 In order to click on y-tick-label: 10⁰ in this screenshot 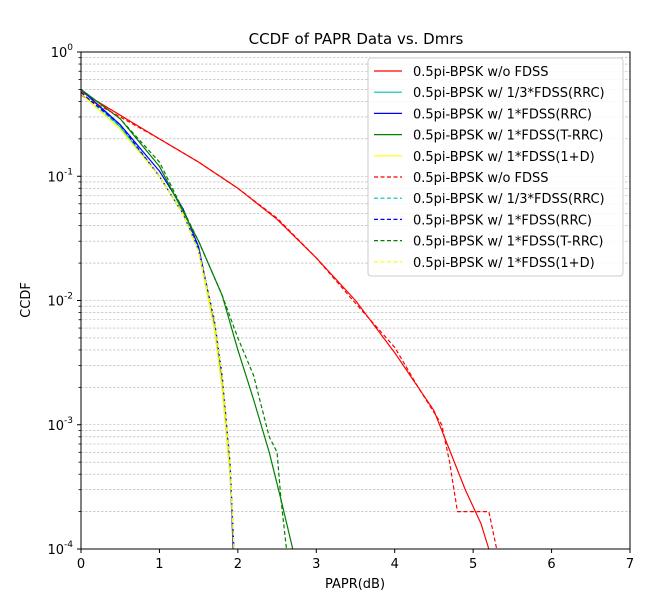, I will do `click(62, 52)`.